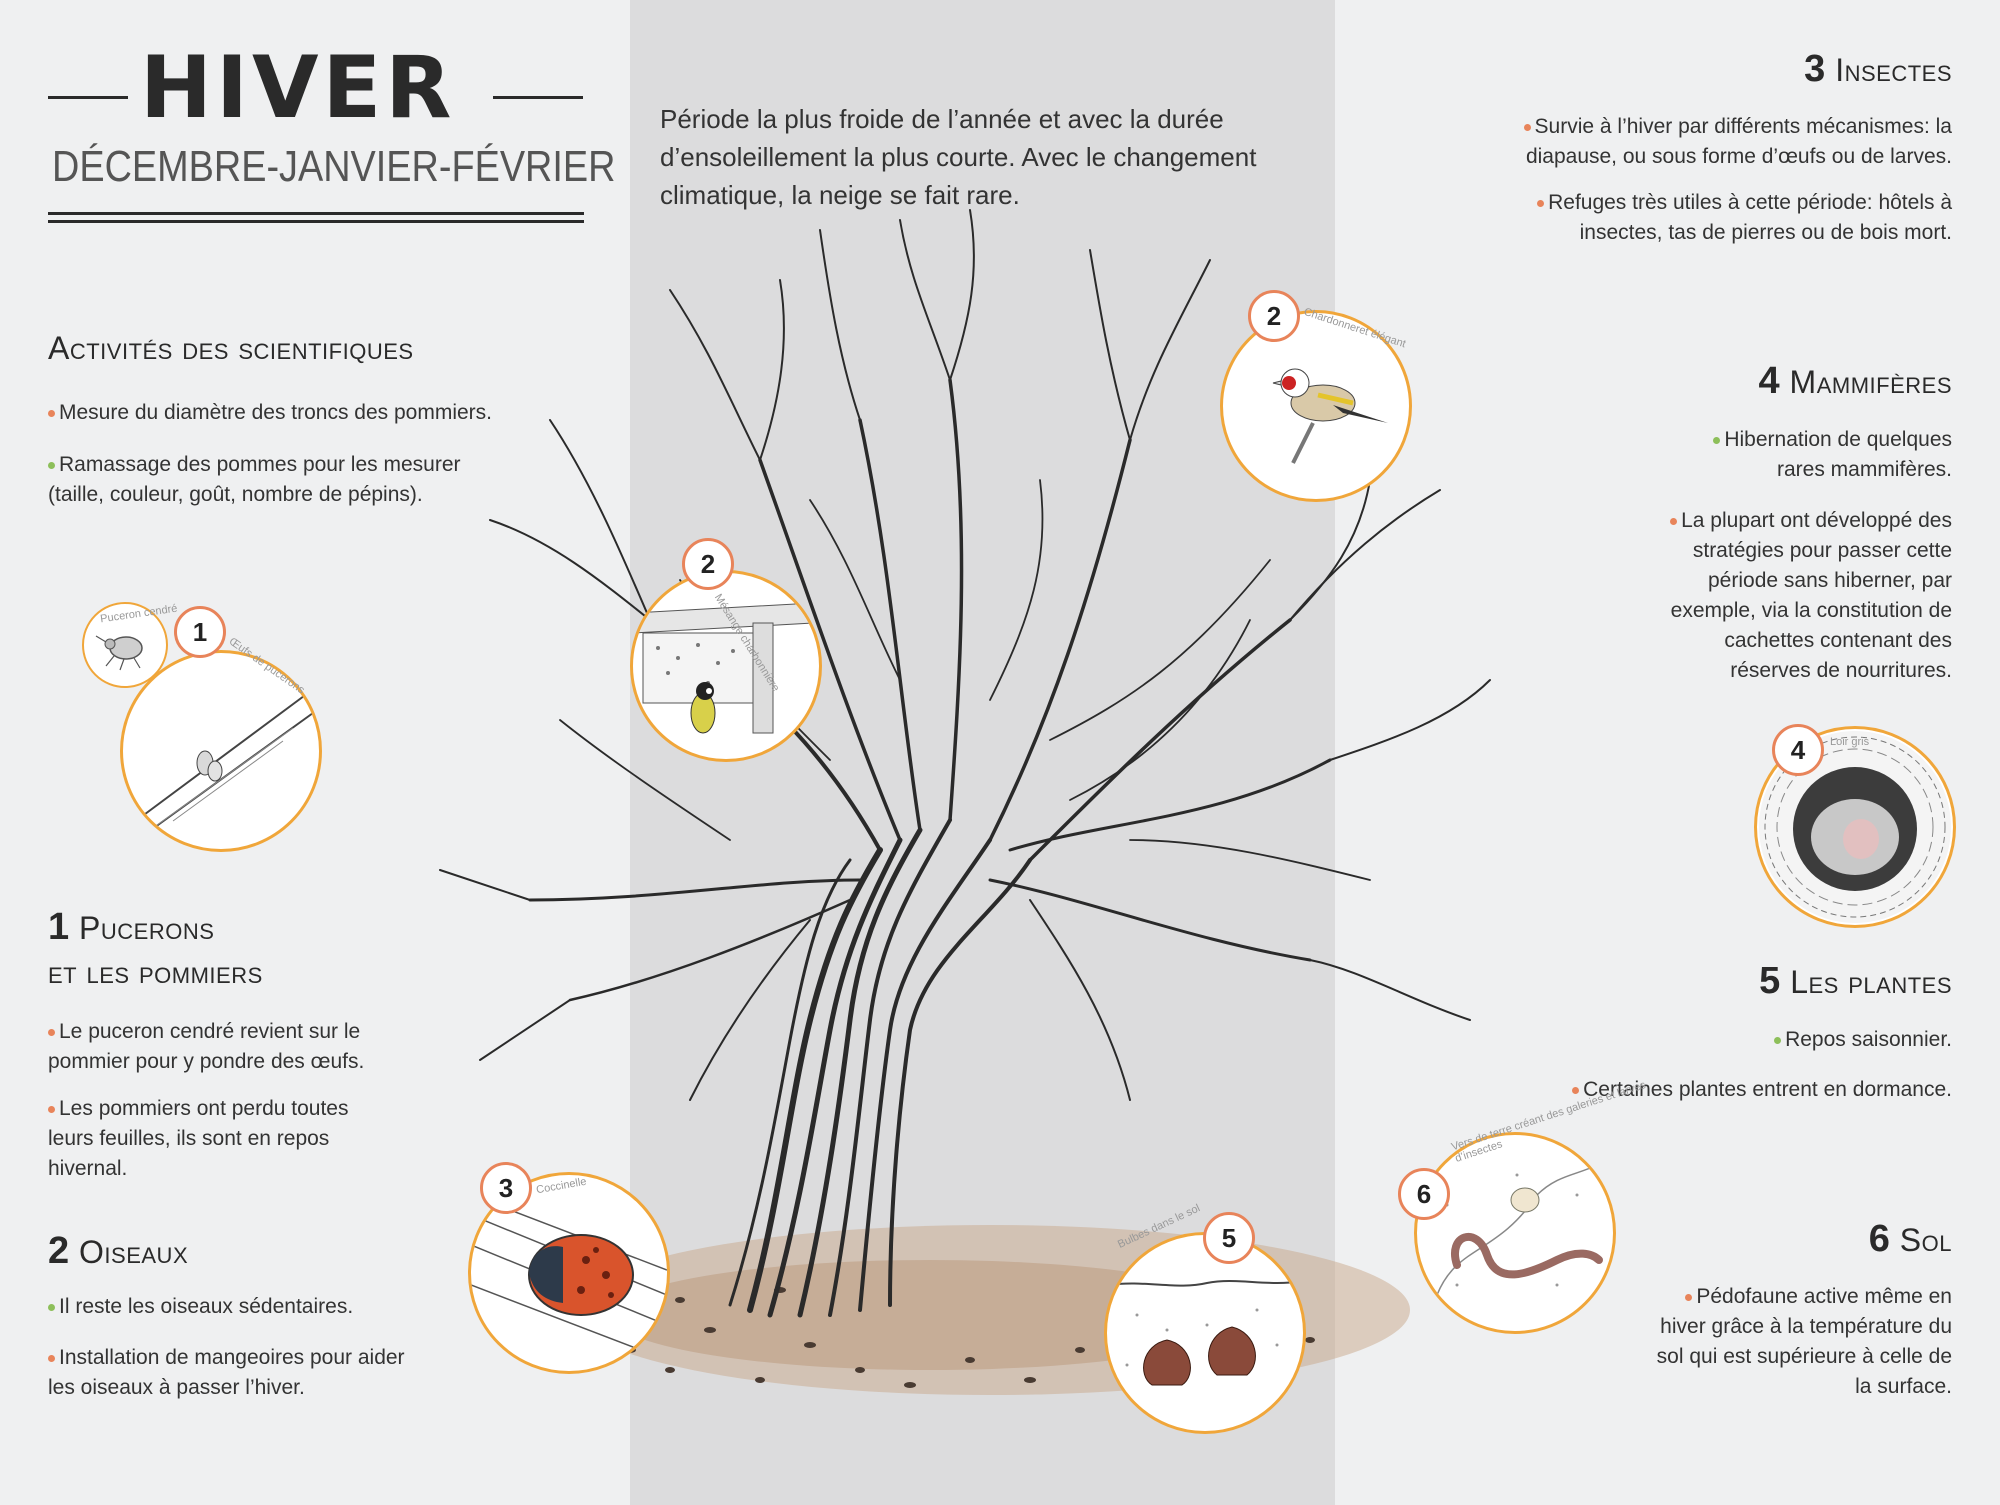 This screenshot has height=1505, width=2000. I want to click on heading-sol: 6 Sol, so click(1910, 1239).